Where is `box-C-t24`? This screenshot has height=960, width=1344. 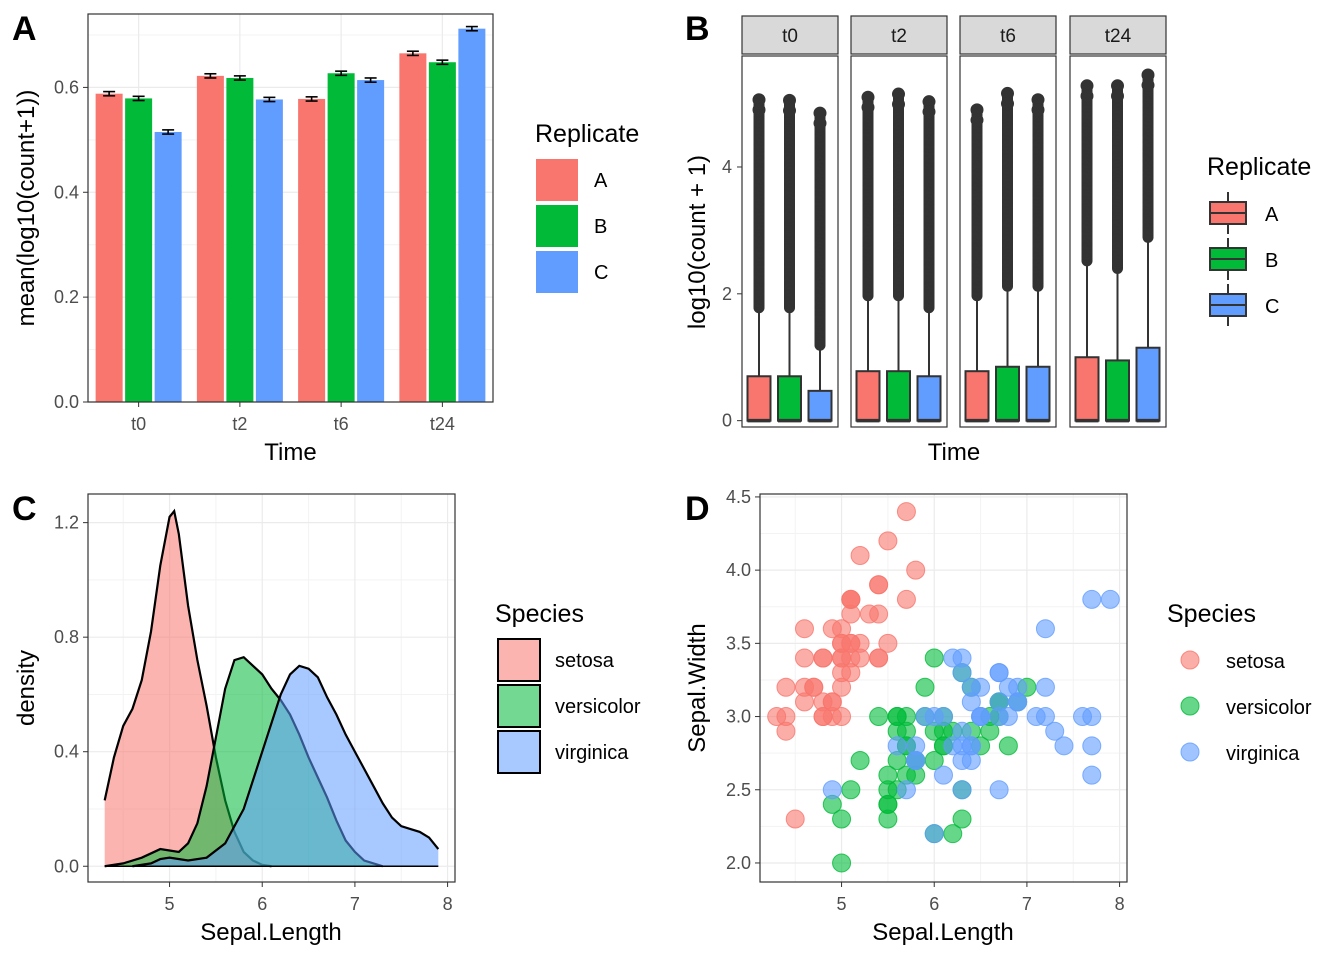
box-C-t24 is located at coordinates (1148, 384).